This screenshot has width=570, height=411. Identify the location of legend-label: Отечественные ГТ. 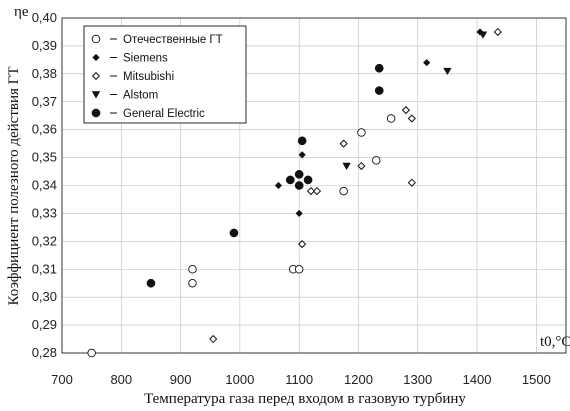
(173, 40).